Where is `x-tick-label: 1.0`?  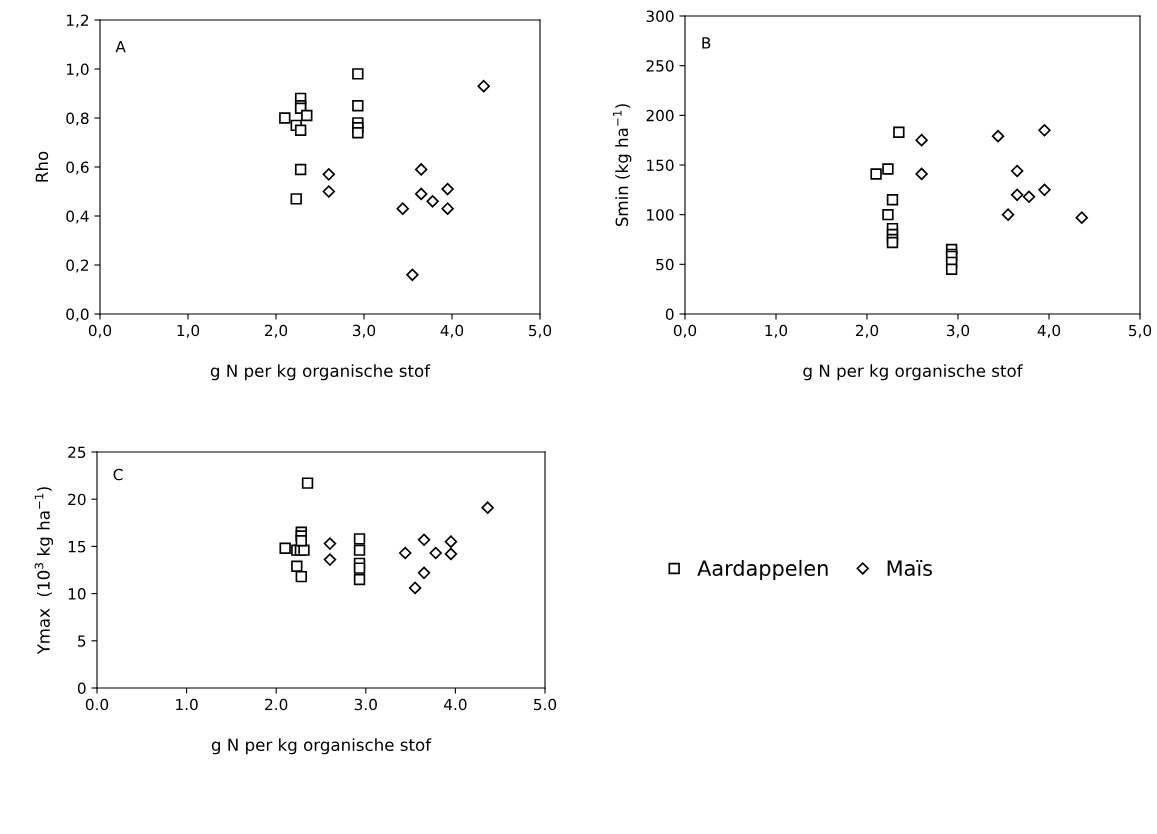
x-tick-label: 1.0 is located at coordinates (187, 704).